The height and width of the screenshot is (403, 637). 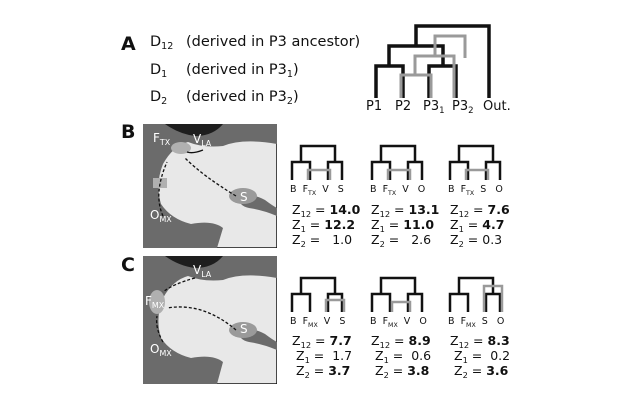 I want to click on tree-c3, so click(x=476, y=294).